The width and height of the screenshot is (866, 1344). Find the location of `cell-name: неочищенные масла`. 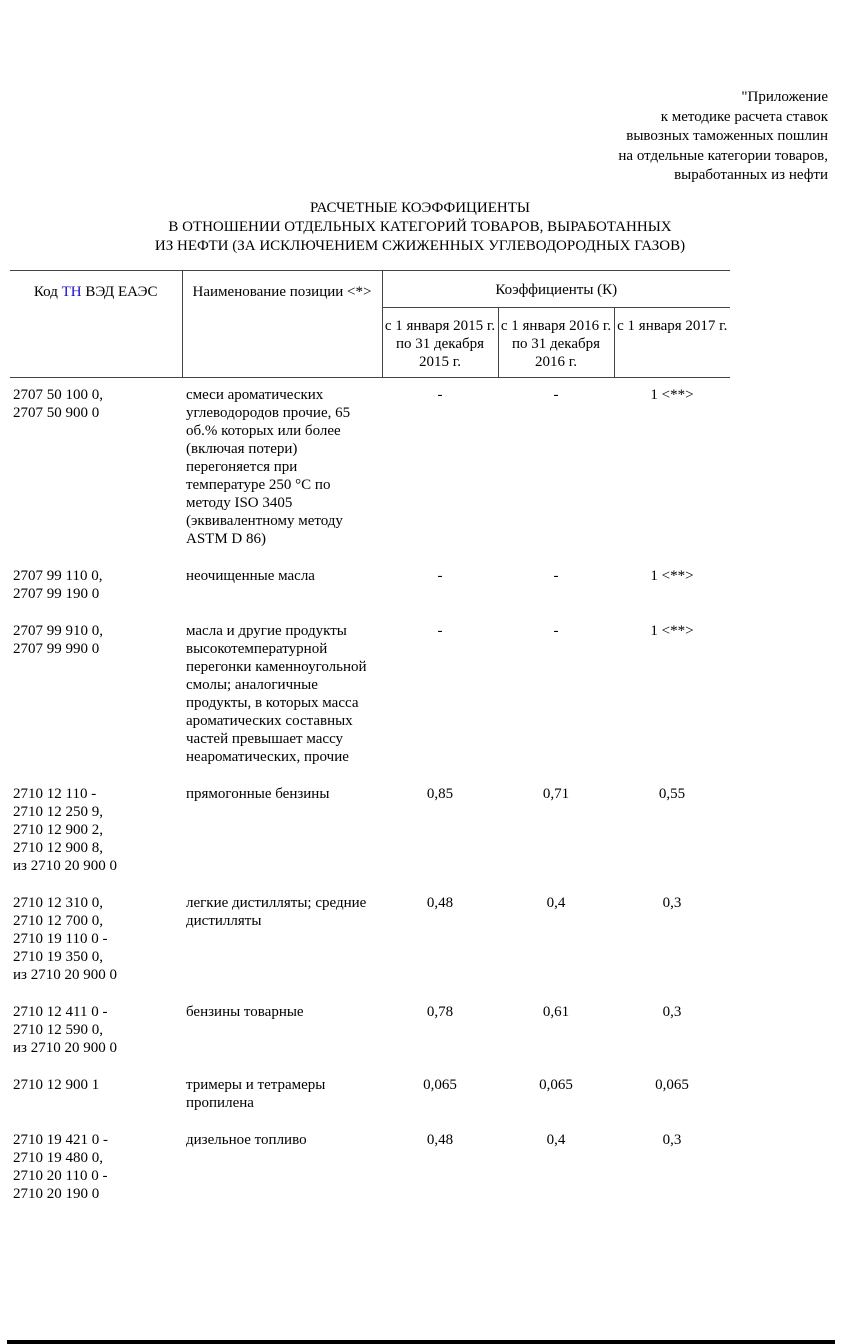

cell-name: неочищенные масла is located at coordinates (250, 576).